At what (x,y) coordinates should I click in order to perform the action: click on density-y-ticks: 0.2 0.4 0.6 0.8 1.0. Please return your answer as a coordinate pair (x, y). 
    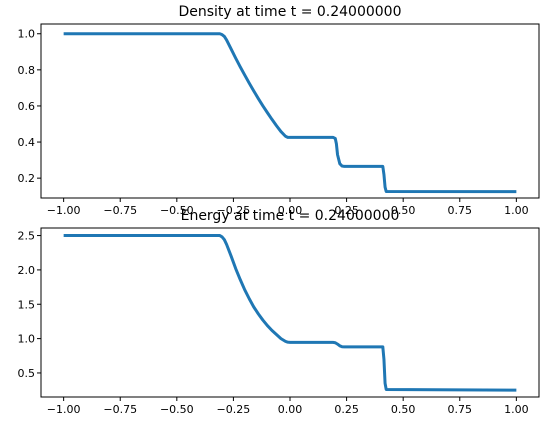
    Looking at the image, I should click on (29, 106).